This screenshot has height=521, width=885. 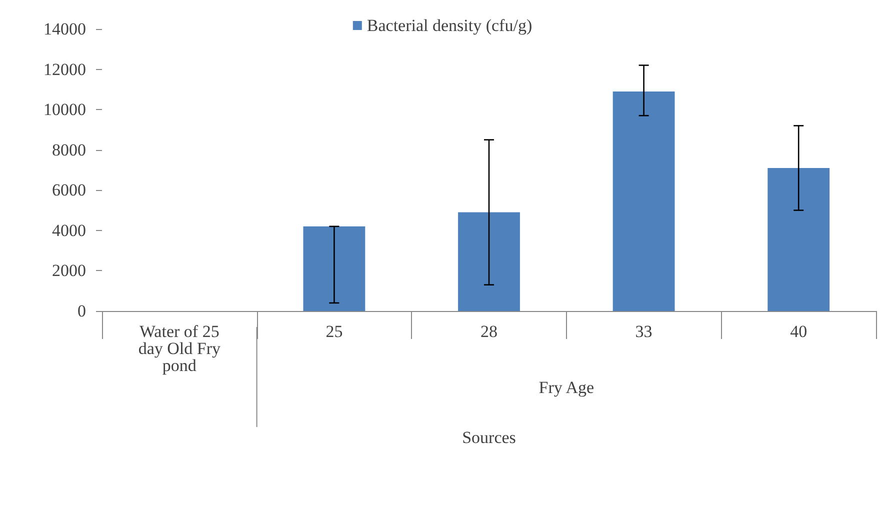 What do you see at coordinates (69, 270) in the screenshot?
I see `y-tick-label: 2000` at bounding box center [69, 270].